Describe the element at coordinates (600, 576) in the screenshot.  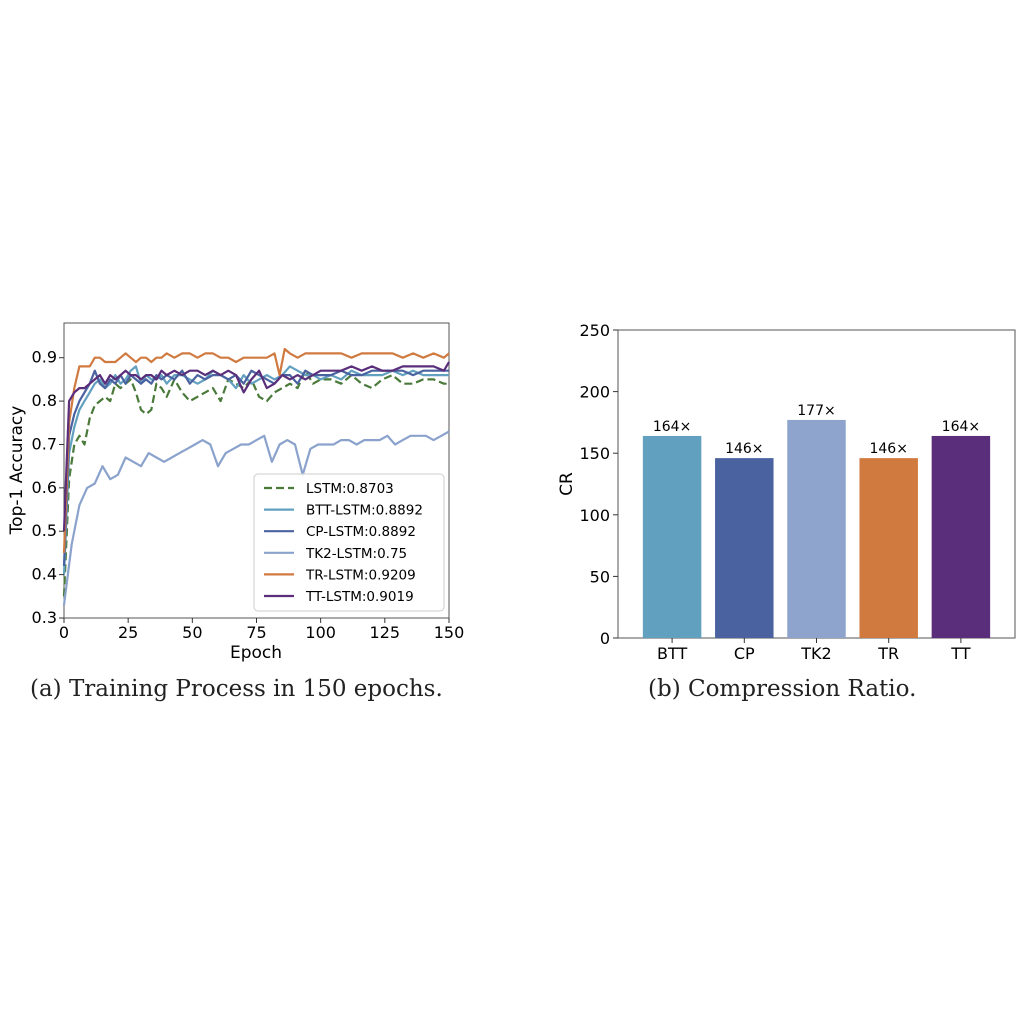
I see `y-tick-label: 50` at that location.